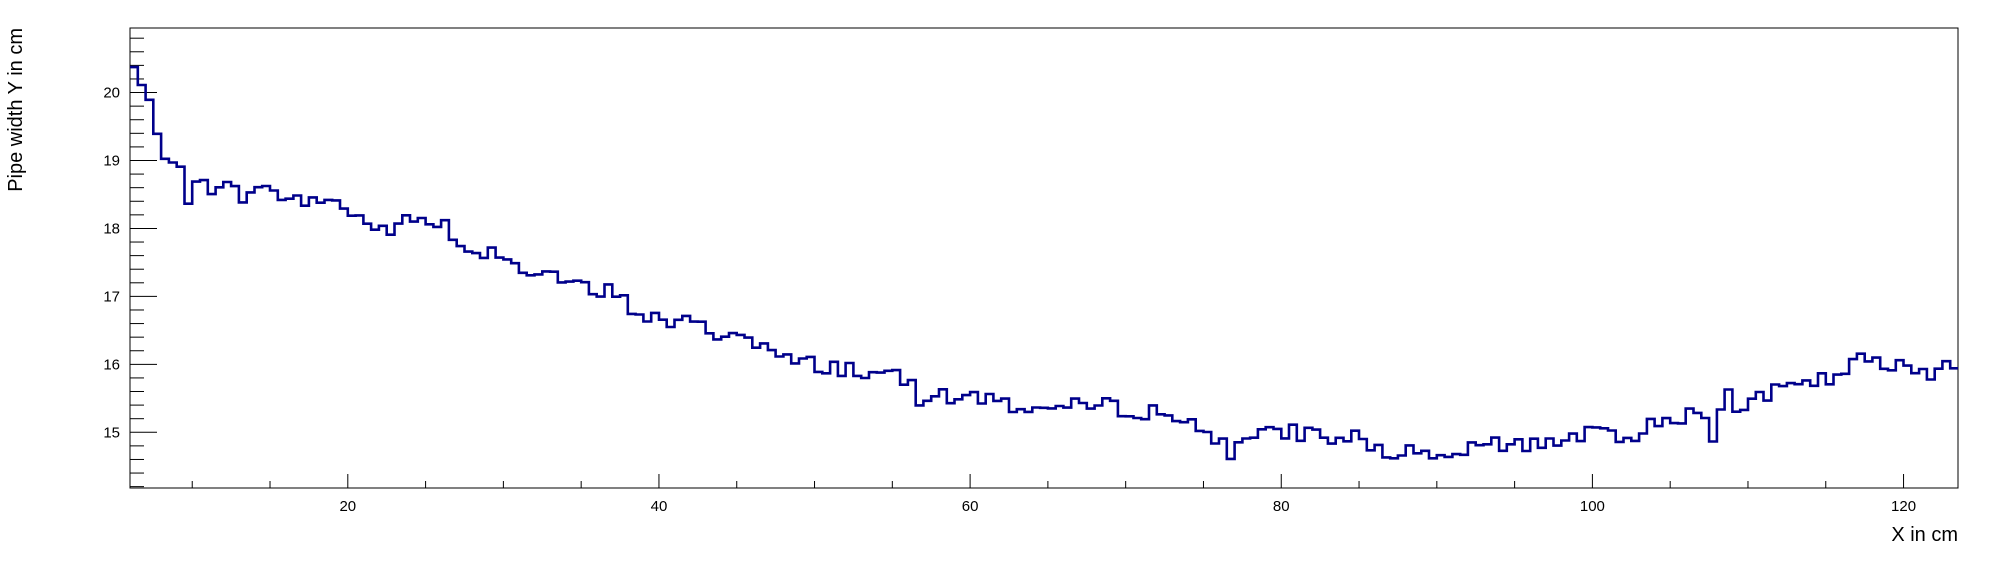  What do you see at coordinates (1053, 494) in the screenshot?
I see `x-axis: 20 40 60 80 100 120` at bounding box center [1053, 494].